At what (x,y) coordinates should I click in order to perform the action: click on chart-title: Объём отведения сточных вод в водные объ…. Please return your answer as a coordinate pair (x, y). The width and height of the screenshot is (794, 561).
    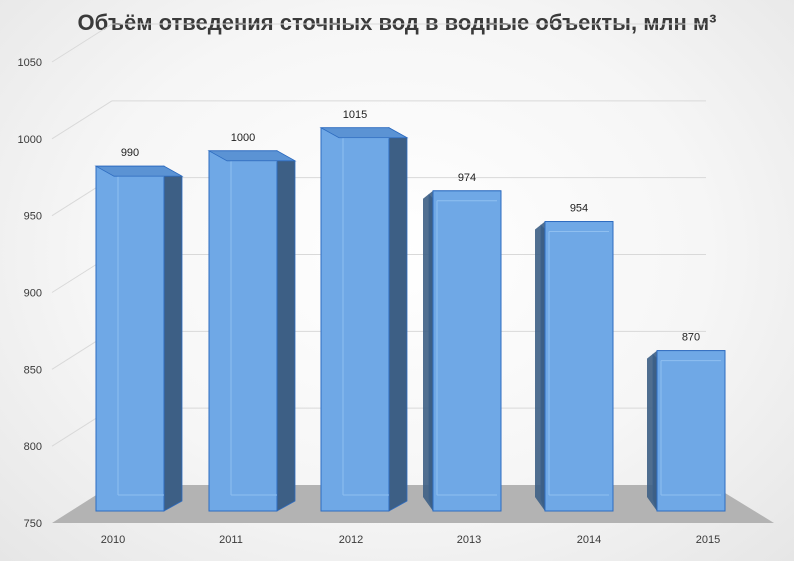
    Looking at the image, I should click on (397, 22).